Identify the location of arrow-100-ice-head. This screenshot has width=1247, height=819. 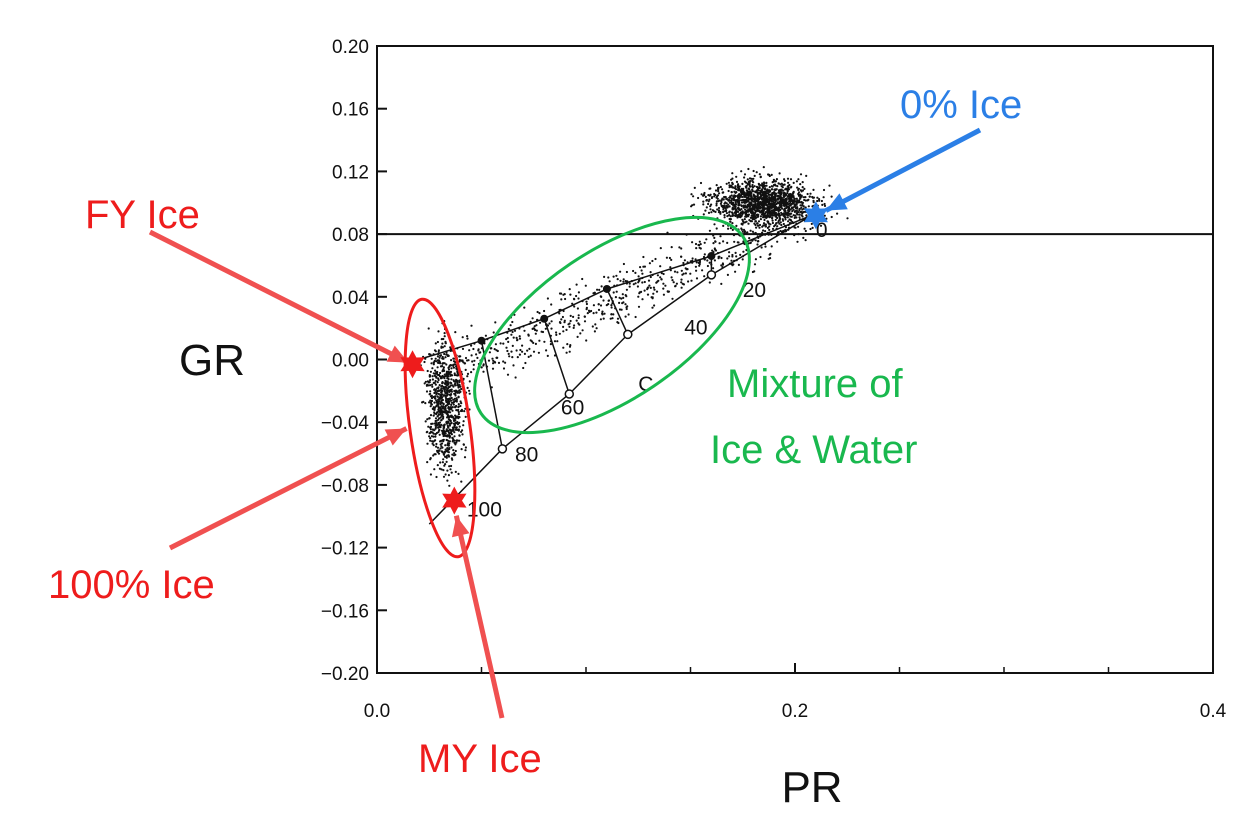
(395, 437).